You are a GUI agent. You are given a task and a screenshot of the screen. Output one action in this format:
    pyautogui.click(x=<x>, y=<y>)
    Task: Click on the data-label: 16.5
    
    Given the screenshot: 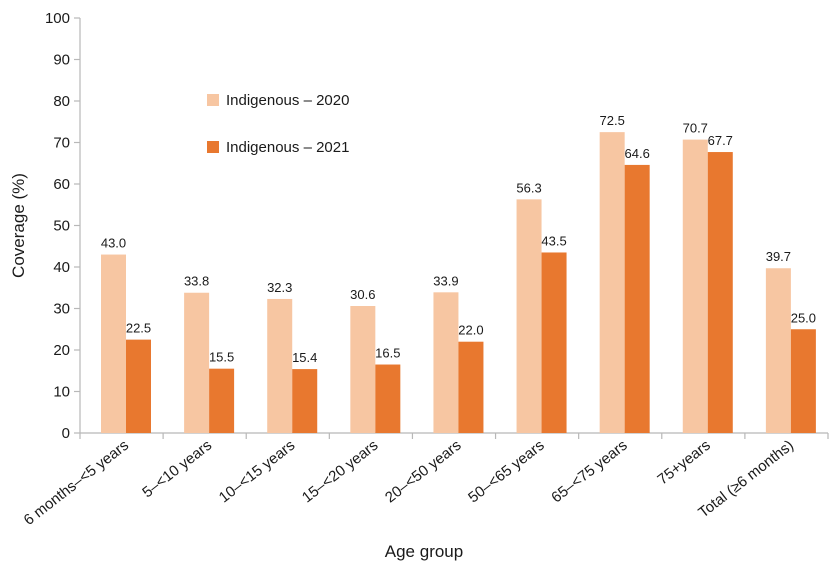 What is the action you would take?
    pyautogui.click(x=387, y=353)
    